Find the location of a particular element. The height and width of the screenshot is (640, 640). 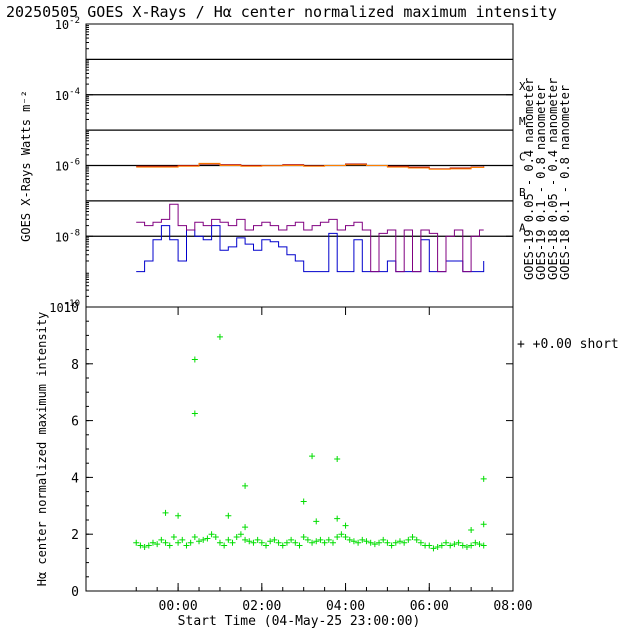

top-y-axis-label: GOES X-Rays Watts m⁻² is located at coordinates (26, 166).